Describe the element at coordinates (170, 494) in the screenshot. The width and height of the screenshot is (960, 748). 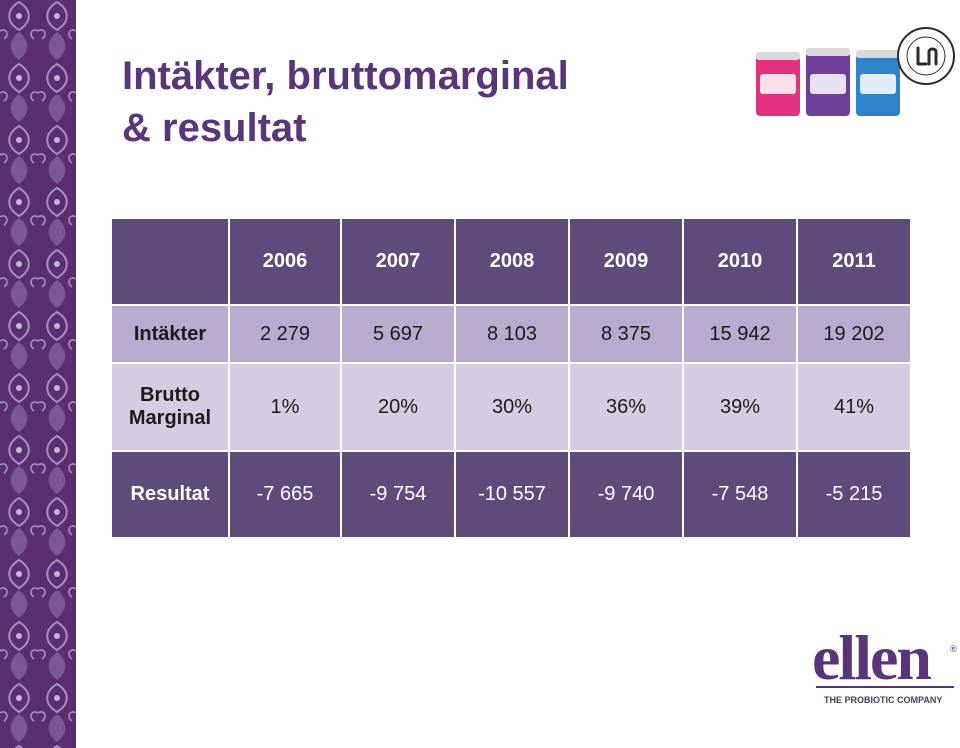
I see `row-label-resultat: Resultat` at that location.